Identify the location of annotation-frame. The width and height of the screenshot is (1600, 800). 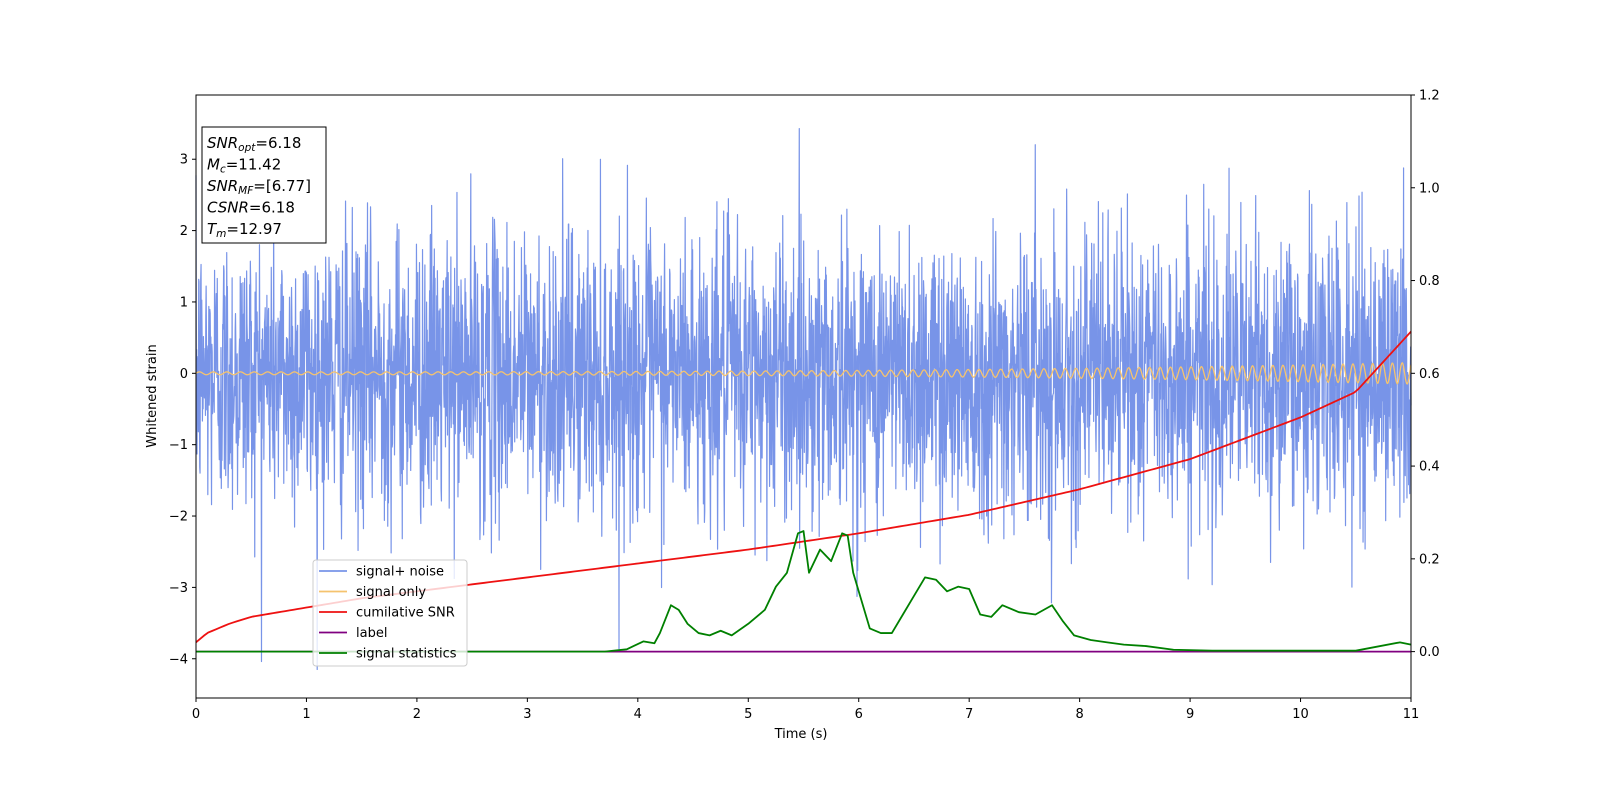
(264, 185).